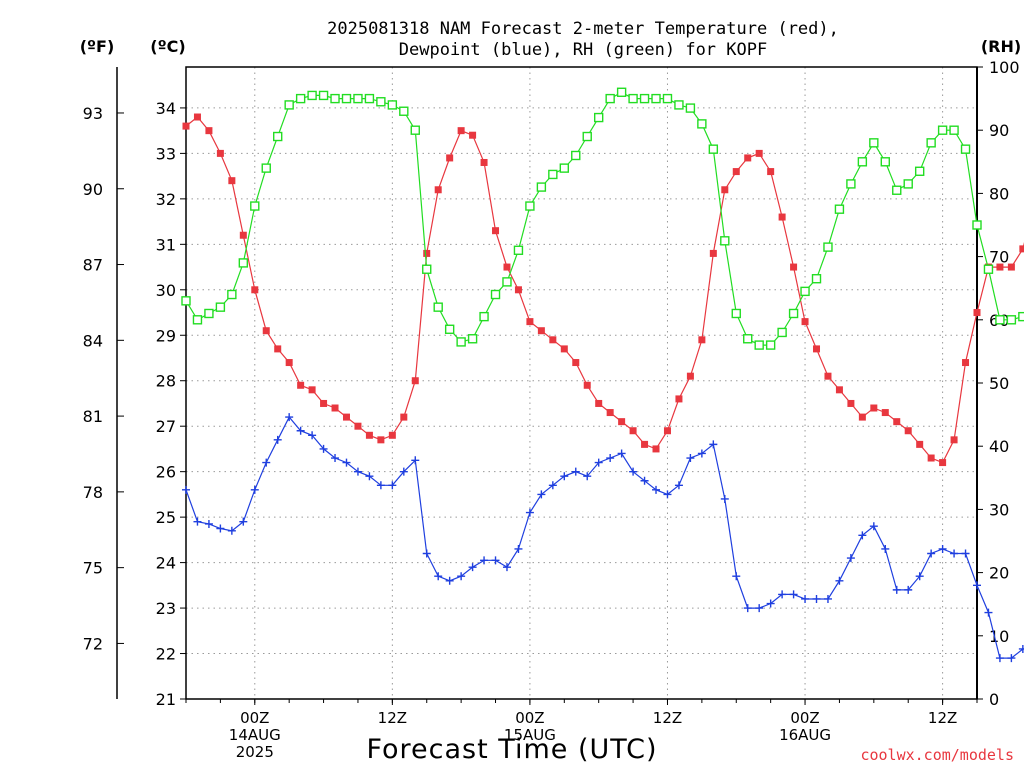  I want to click on celsius-tick-label: 33, so click(166, 153).